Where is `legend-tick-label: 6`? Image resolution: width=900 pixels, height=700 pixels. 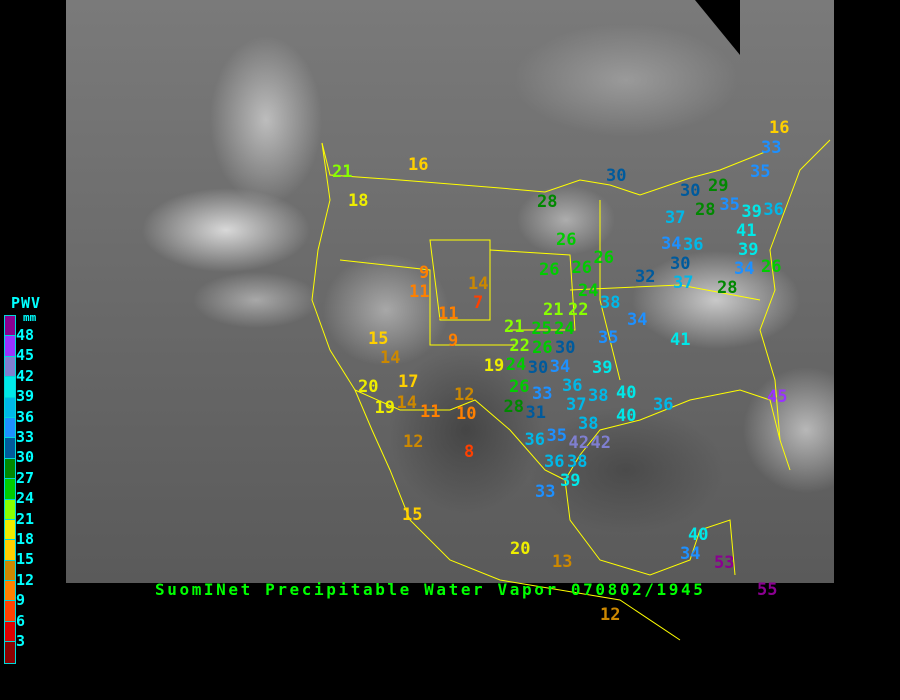
legend-tick-label: 6 is located at coordinates (21, 620).